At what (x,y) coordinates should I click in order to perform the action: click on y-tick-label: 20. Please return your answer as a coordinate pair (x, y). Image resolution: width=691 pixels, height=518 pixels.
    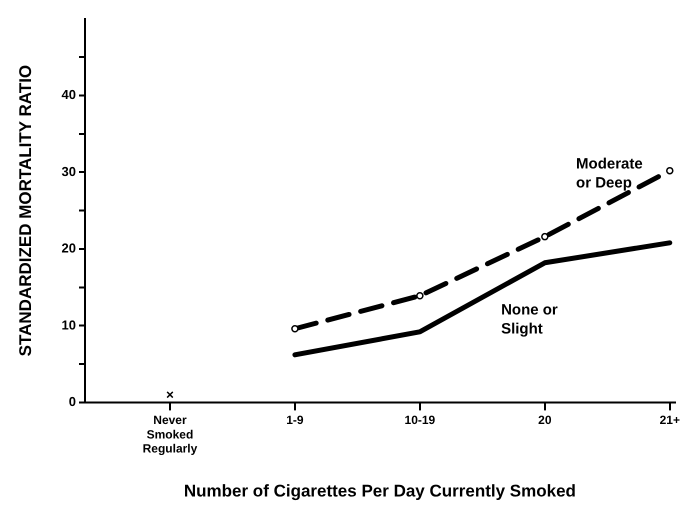
    Looking at the image, I should click on (69, 248).